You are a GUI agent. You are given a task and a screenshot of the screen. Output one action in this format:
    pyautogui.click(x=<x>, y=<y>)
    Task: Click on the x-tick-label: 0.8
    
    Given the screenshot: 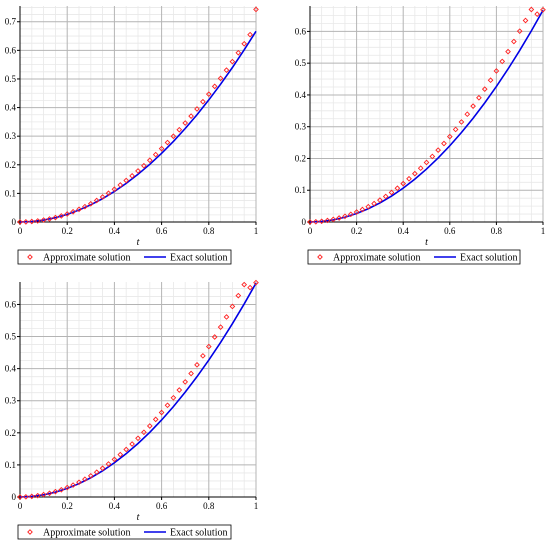 What is the action you would take?
    pyautogui.click(x=209, y=231)
    